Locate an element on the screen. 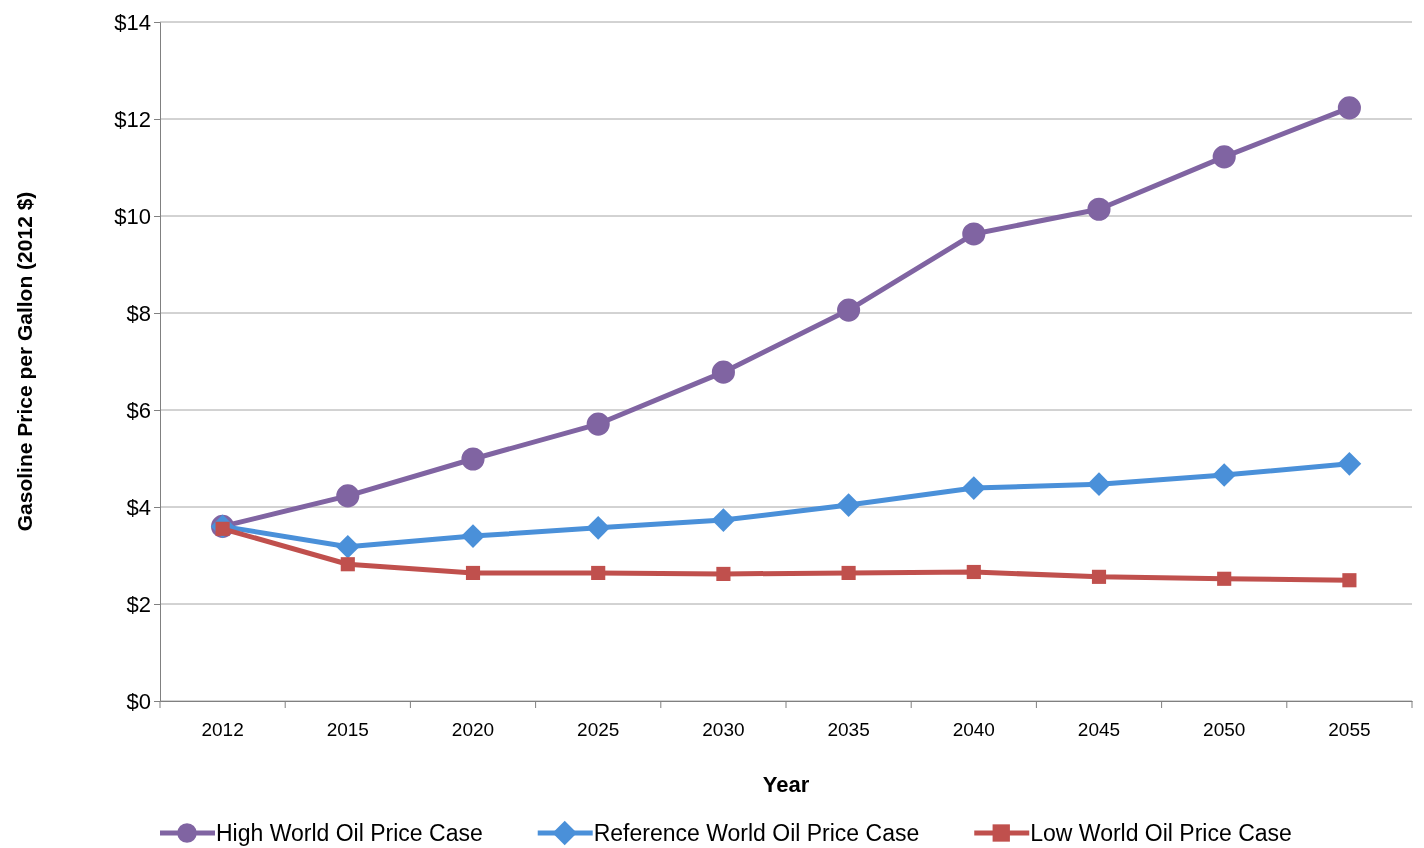 Image resolution: width=1424 pixels, height=848 pixels. x-tick-label: 2020 is located at coordinates (473, 730).